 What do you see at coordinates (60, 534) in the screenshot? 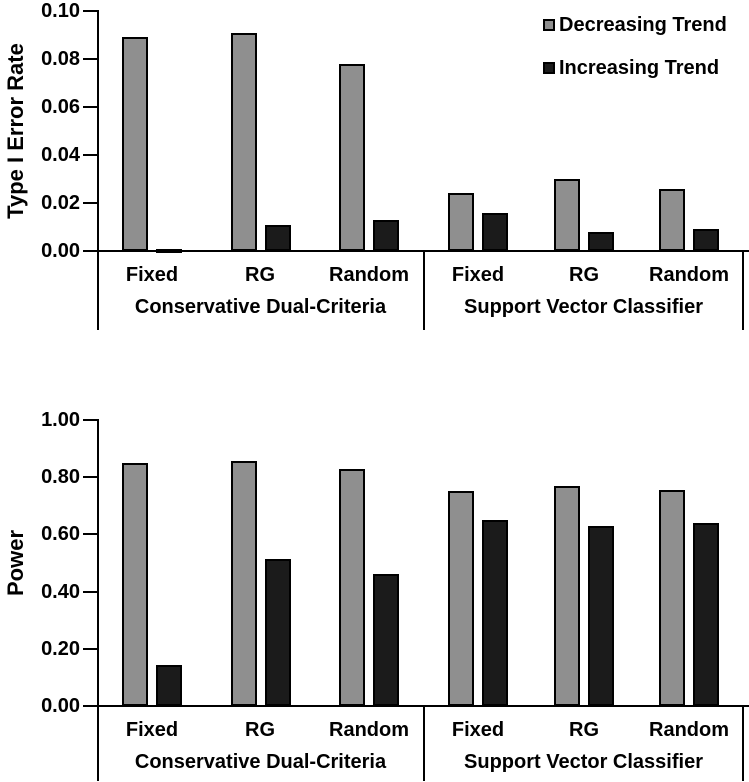
I see `y-tick-label: 0.60` at bounding box center [60, 534].